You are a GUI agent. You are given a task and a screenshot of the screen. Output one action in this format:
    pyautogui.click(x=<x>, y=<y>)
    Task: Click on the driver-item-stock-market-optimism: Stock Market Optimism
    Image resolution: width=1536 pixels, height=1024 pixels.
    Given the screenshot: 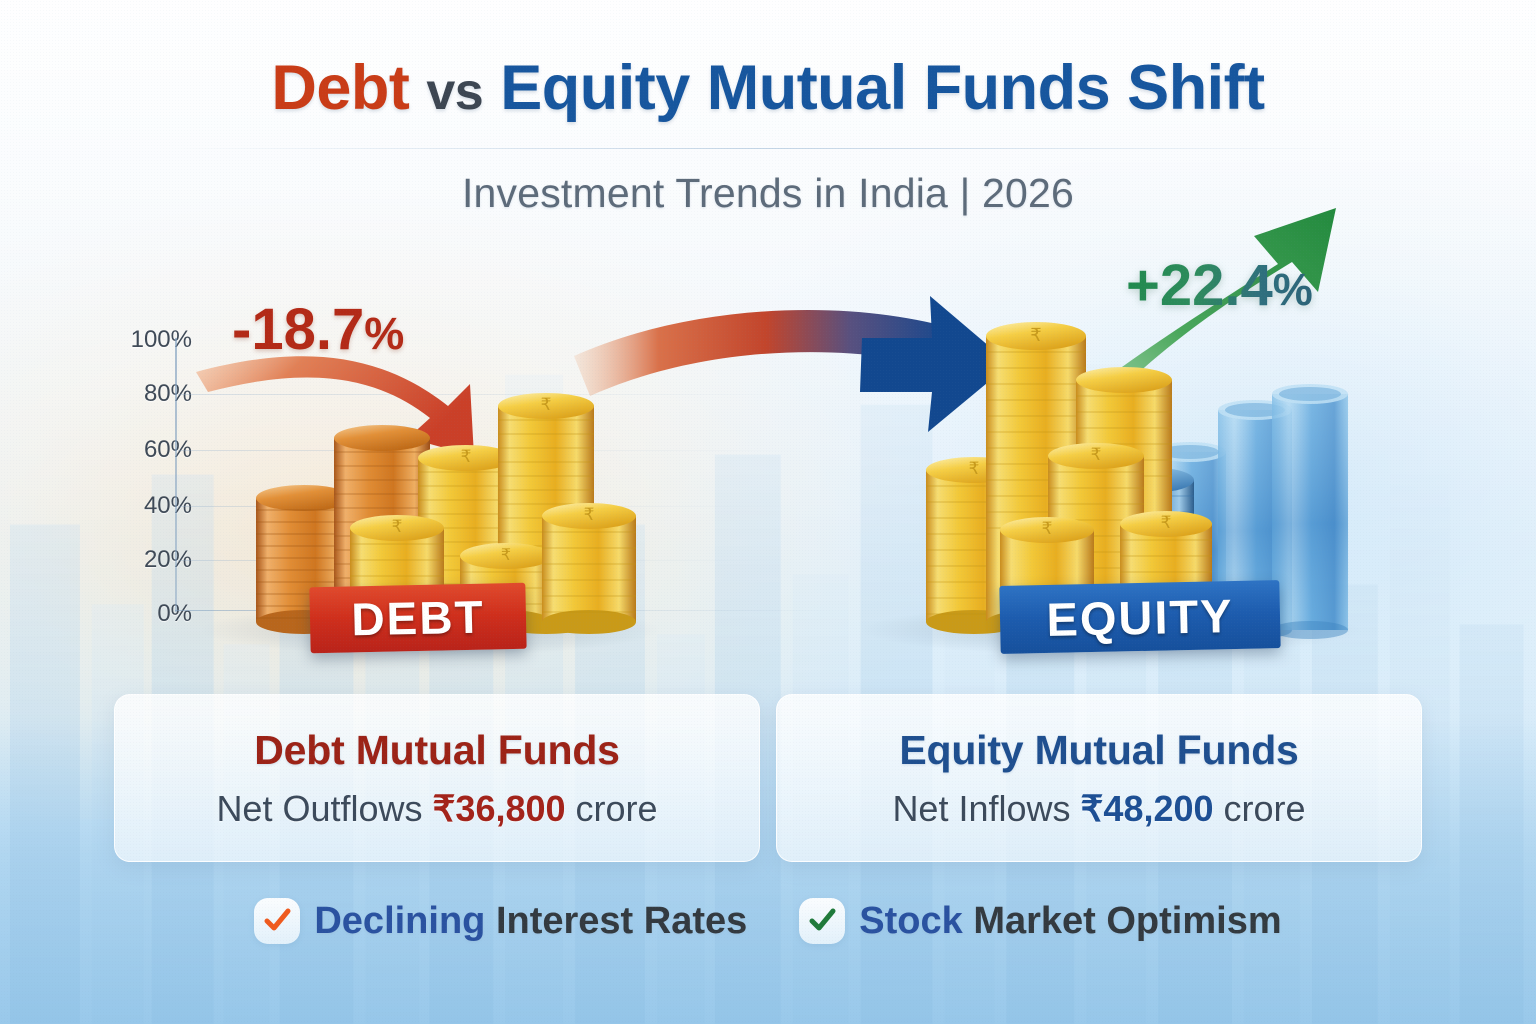 What is the action you would take?
    pyautogui.click(x=1040, y=921)
    